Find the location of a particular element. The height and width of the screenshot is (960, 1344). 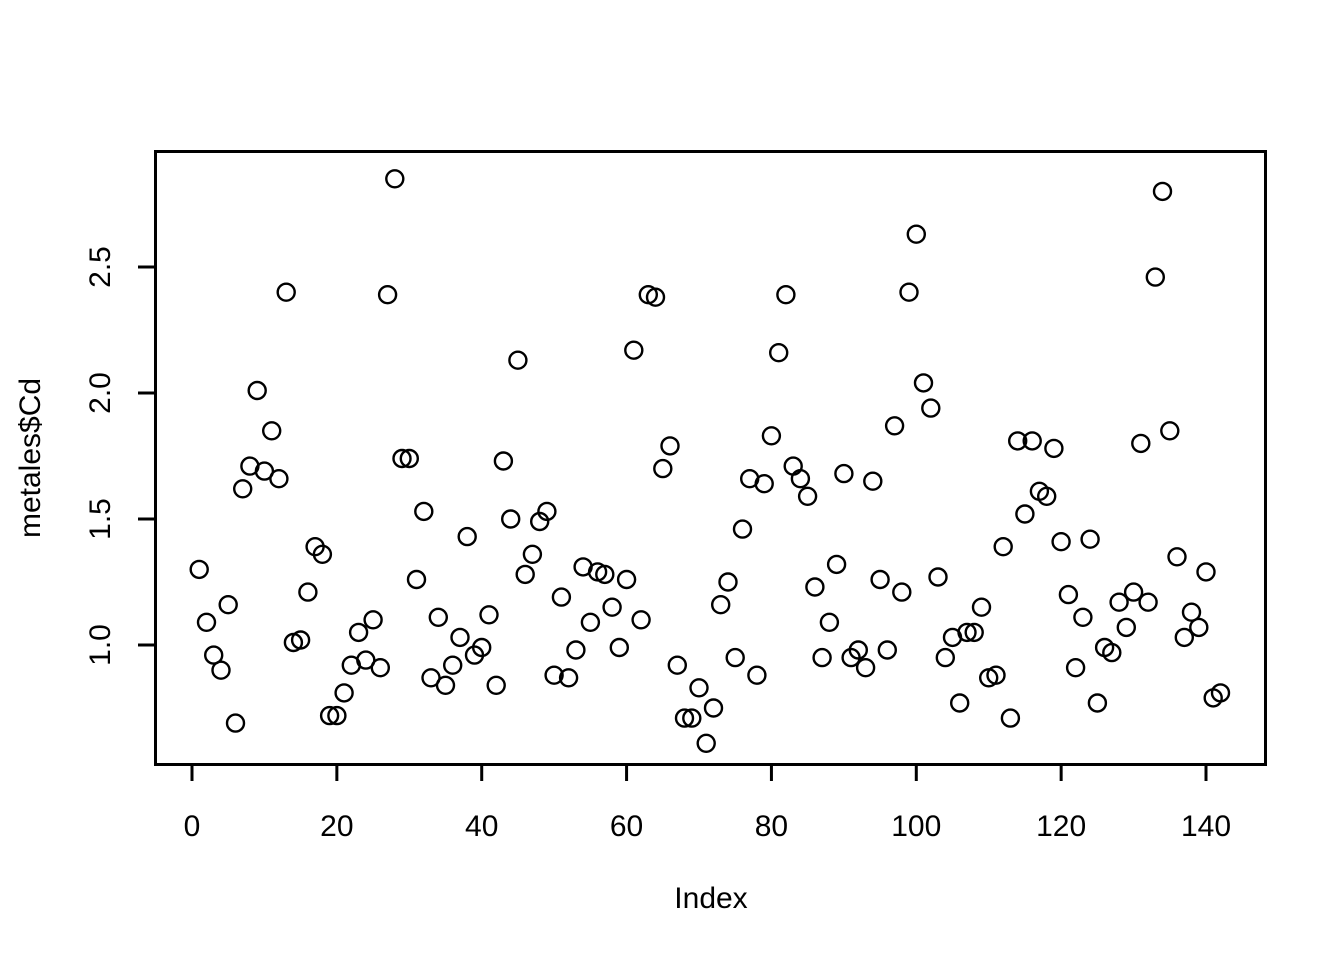

y-axis-title: metales$Cd is located at coordinates (30, 458).